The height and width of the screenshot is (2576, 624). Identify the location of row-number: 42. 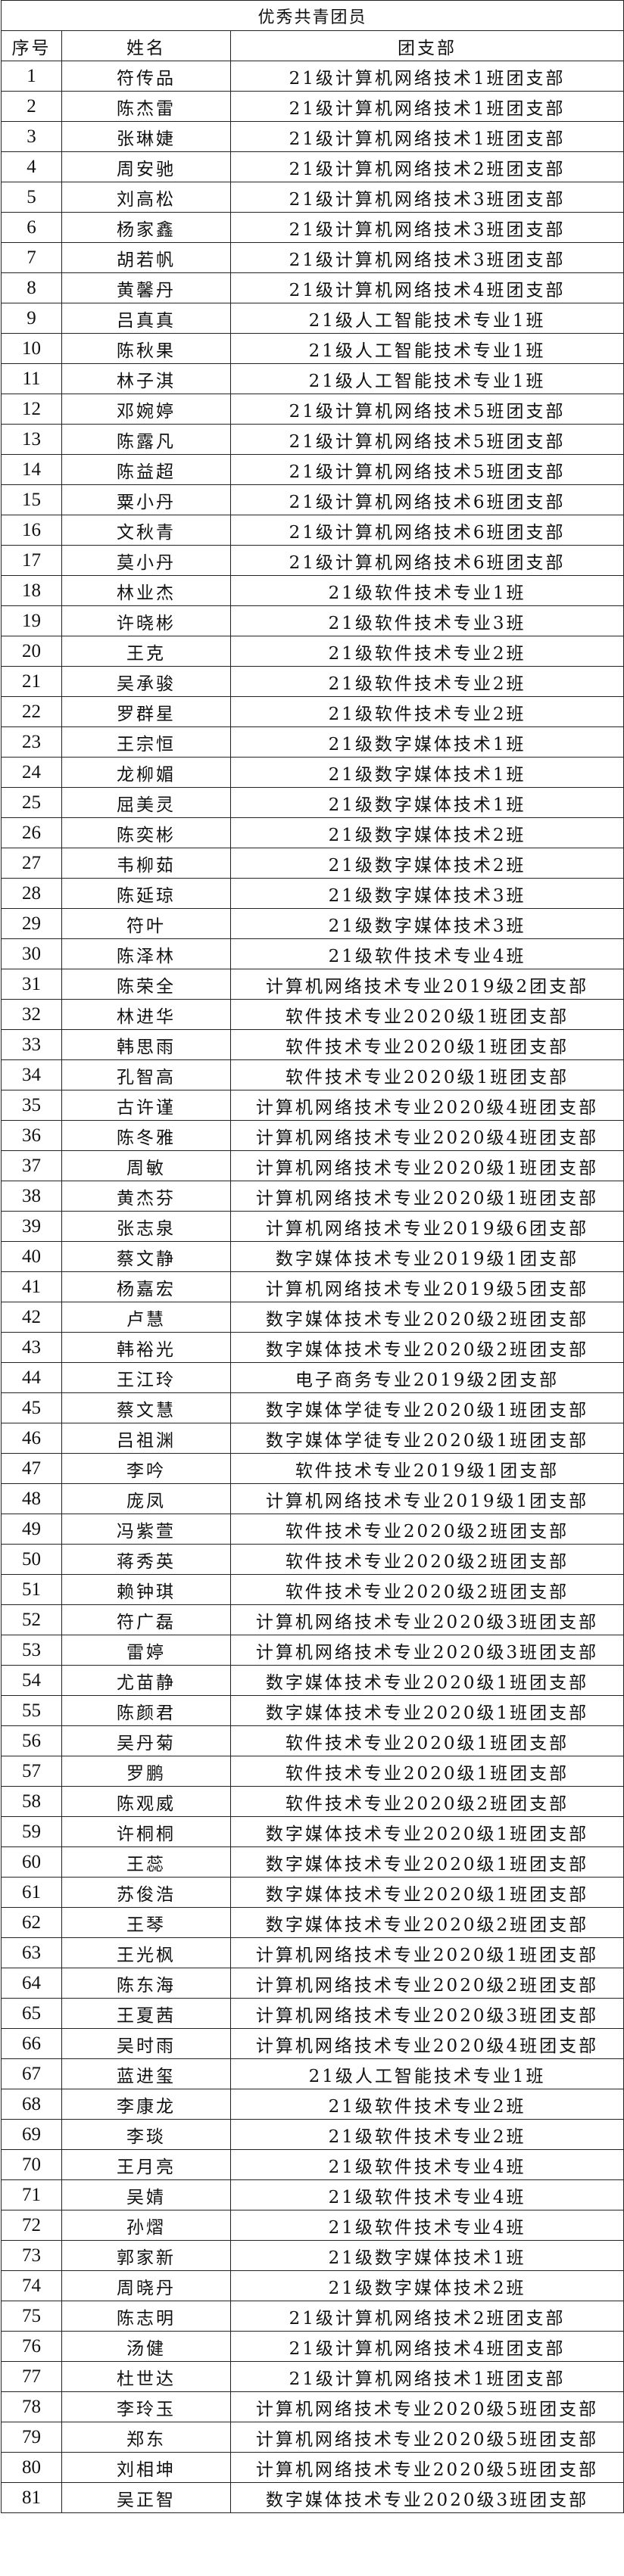
(31, 1317).